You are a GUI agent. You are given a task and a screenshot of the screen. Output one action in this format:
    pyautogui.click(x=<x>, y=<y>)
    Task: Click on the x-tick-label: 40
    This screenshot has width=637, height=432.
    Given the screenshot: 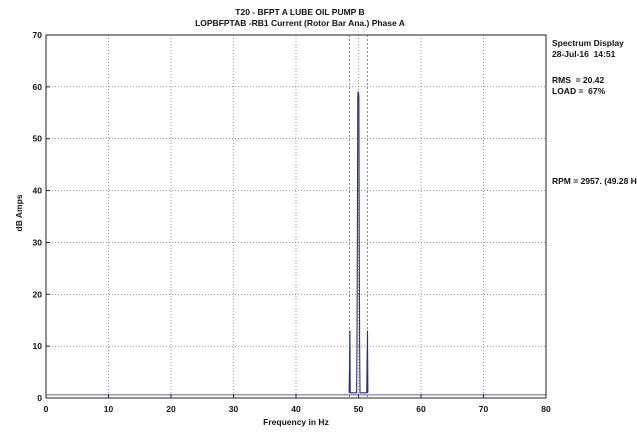 What is the action you would take?
    pyautogui.click(x=296, y=409)
    